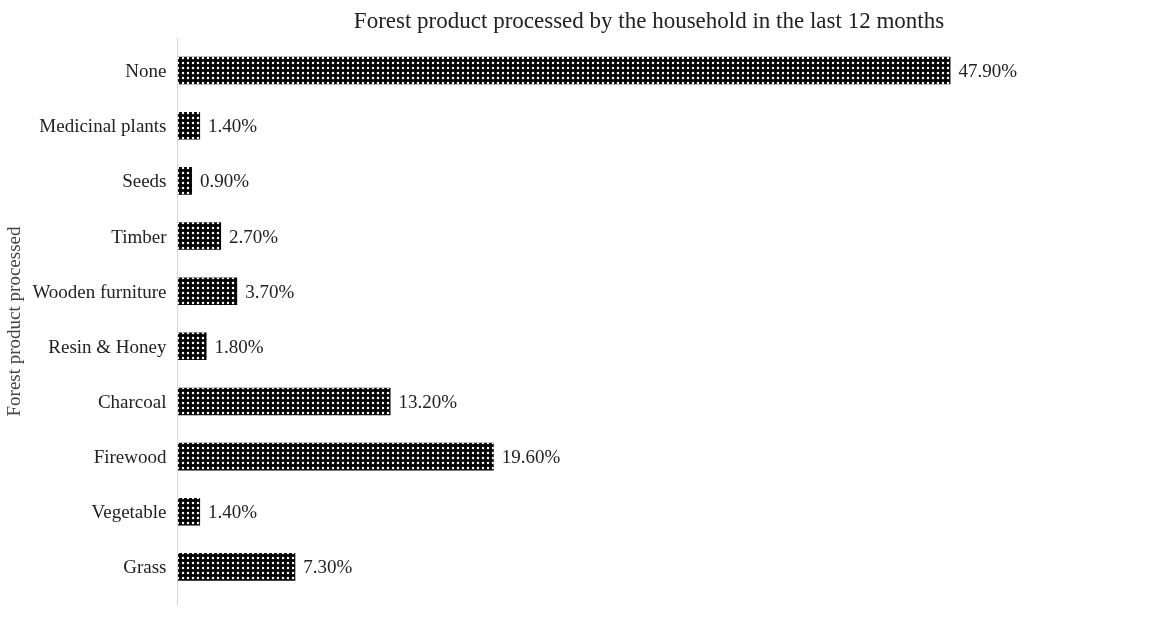 Image resolution: width=1153 pixels, height=637 pixels. What do you see at coordinates (145, 567) in the screenshot?
I see `y-tick-label: Grass` at bounding box center [145, 567].